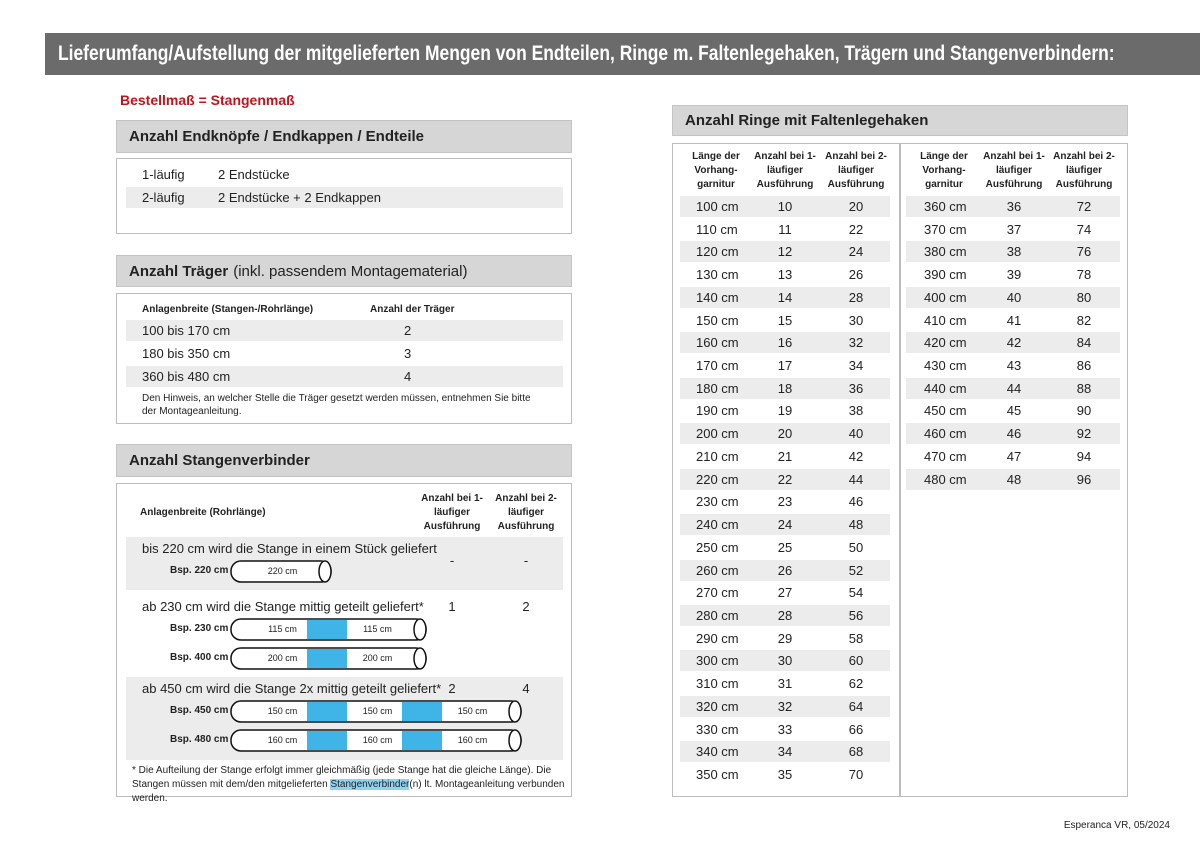 The width and height of the screenshot is (1200, 849). I want to click on segment-label: 150 cm, so click(472, 711).